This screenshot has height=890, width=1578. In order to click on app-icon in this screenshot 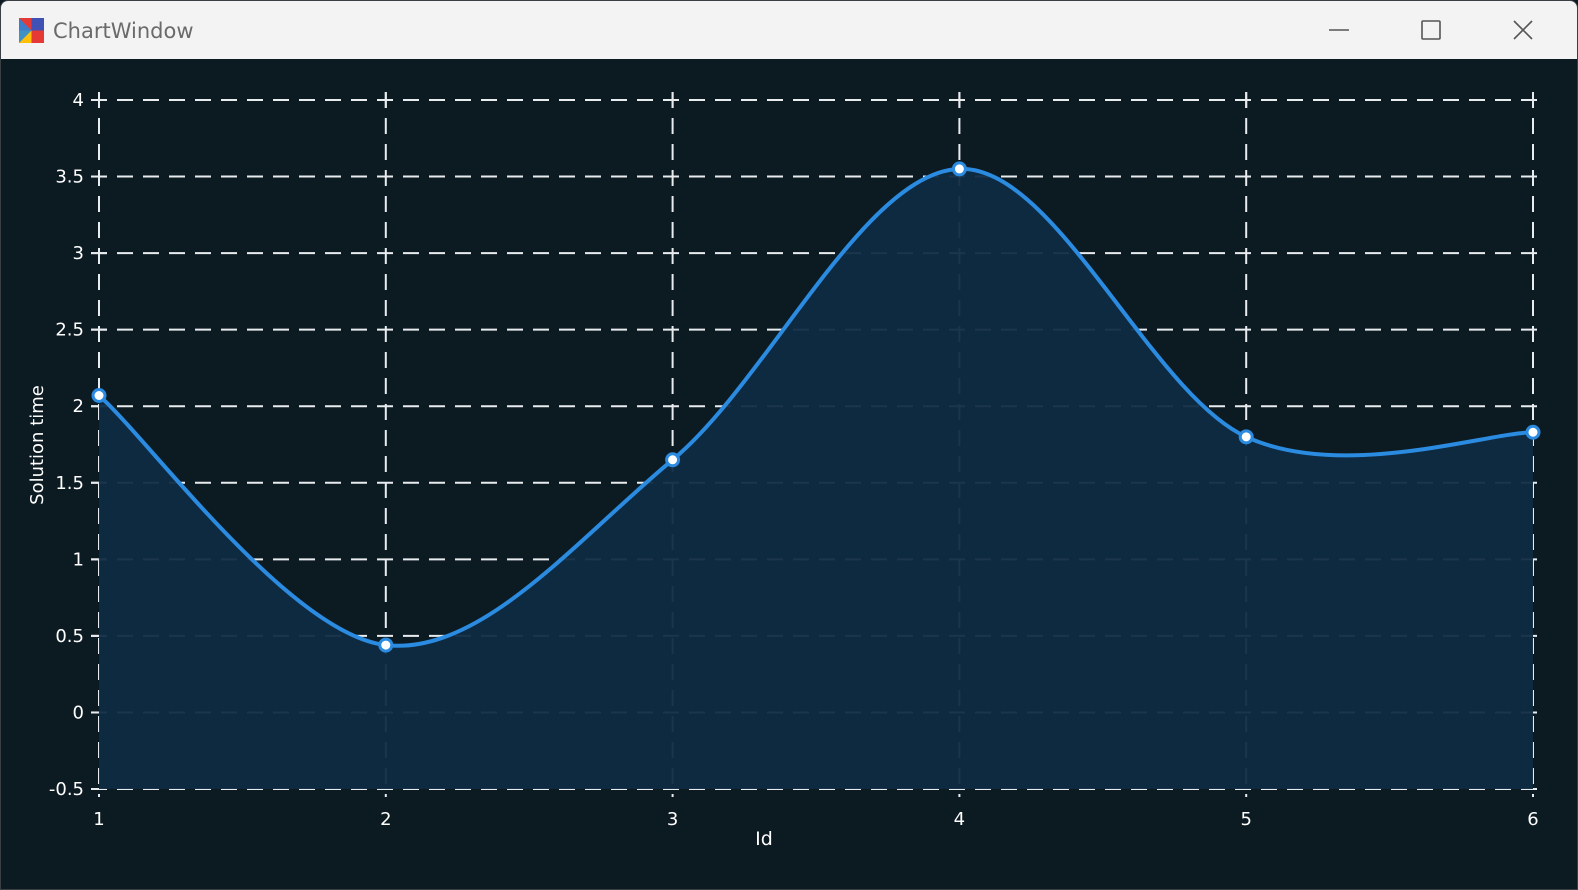, I will do `click(31, 30)`.